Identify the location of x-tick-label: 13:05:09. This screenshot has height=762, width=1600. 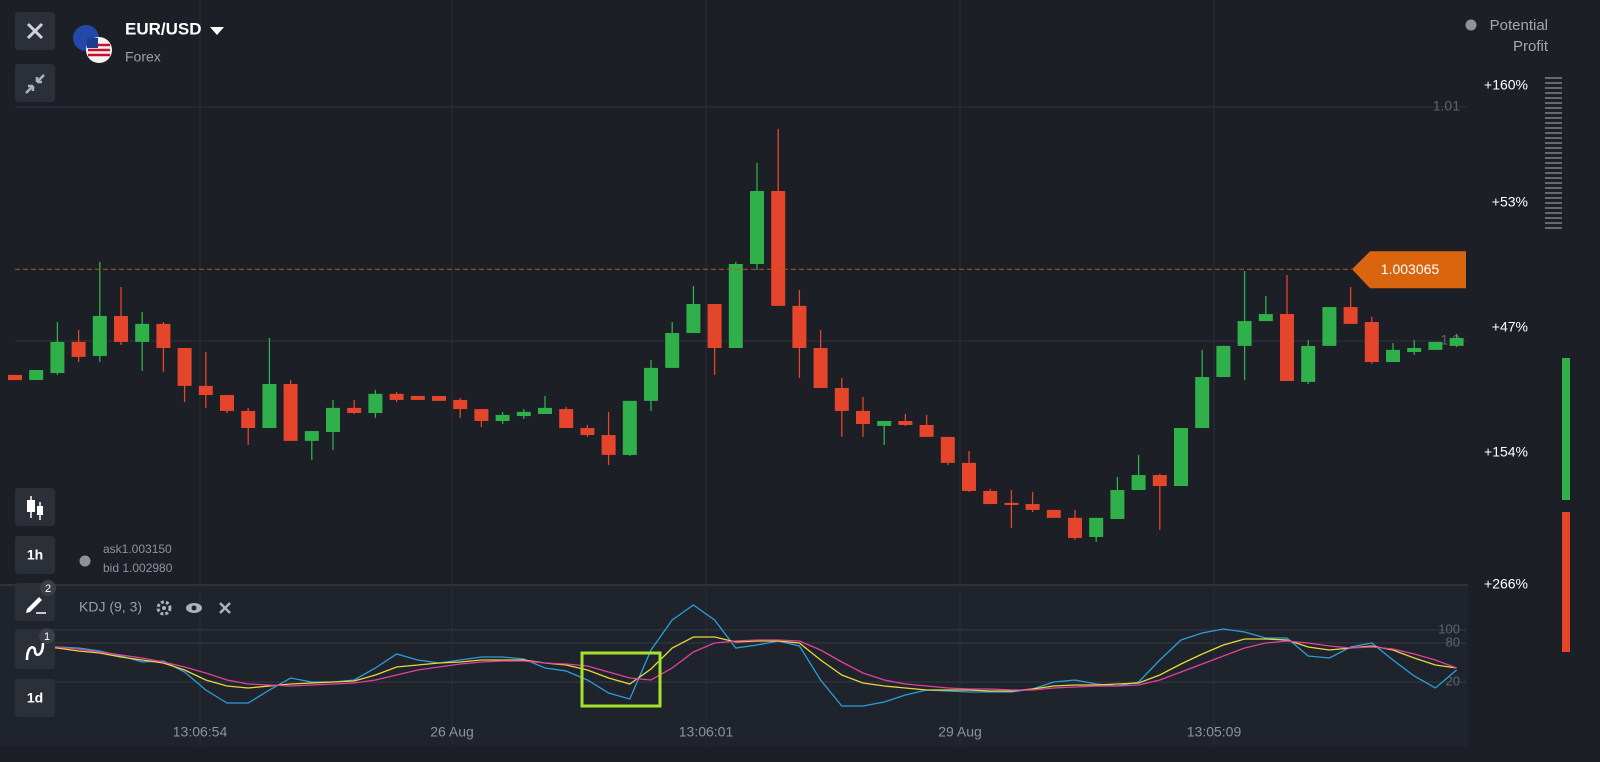
(1214, 732).